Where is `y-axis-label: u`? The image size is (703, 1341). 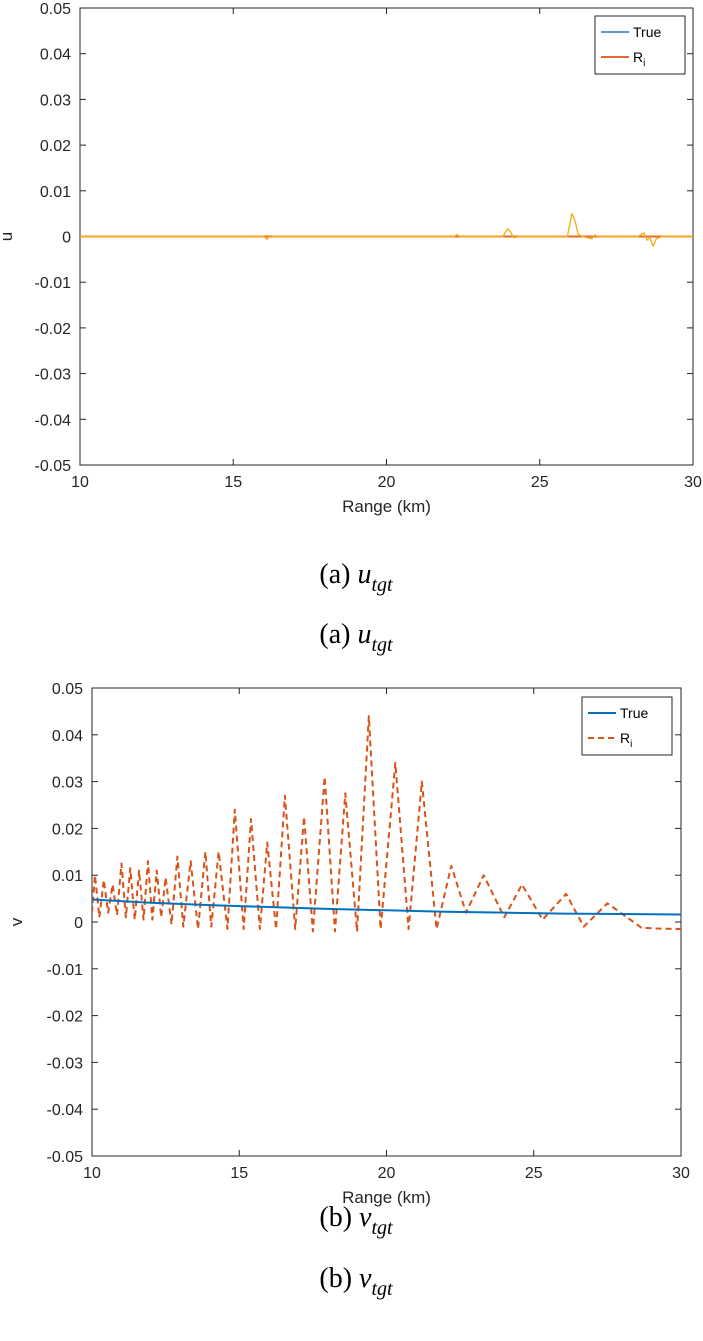 y-axis-label: u is located at coordinates (8, 236).